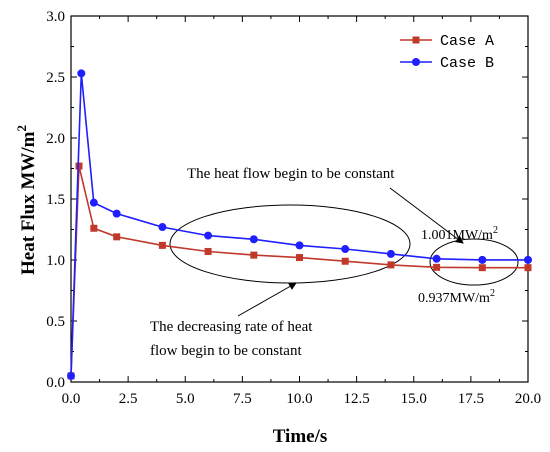 The height and width of the screenshot is (452, 550). Describe the element at coordinates (474, 262) in the screenshot. I see `constant-flow-ellipse` at that location.